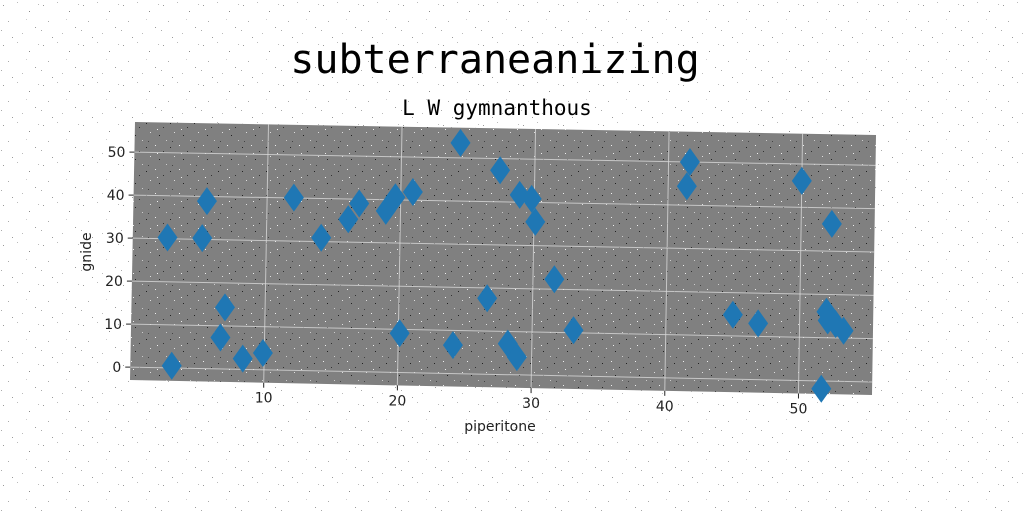  What do you see at coordinates (117, 153) in the screenshot?
I see `y-tick-label: 50` at bounding box center [117, 153].